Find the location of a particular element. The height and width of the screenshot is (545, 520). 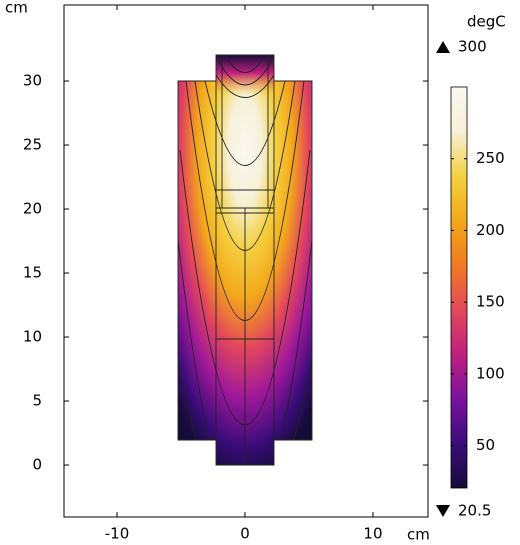

colorbar-tick-label: 150 is located at coordinates (490, 302).